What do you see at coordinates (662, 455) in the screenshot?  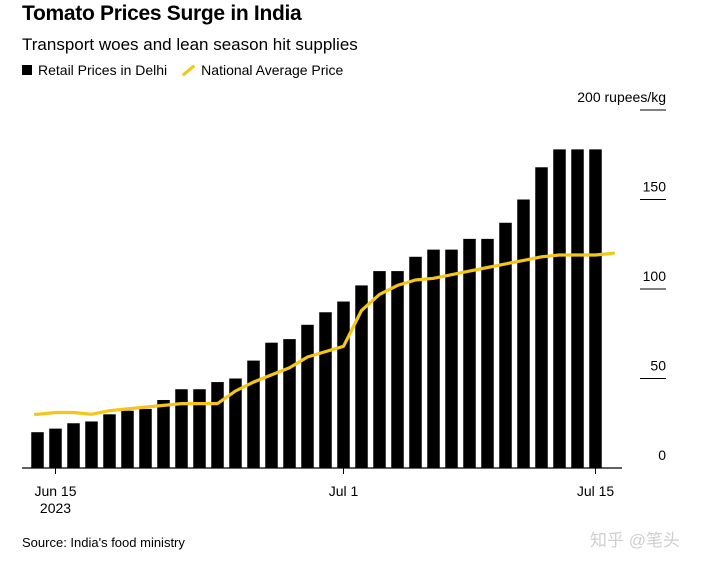 I see `y-tick-label-0: 0` at bounding box center [662, 455].